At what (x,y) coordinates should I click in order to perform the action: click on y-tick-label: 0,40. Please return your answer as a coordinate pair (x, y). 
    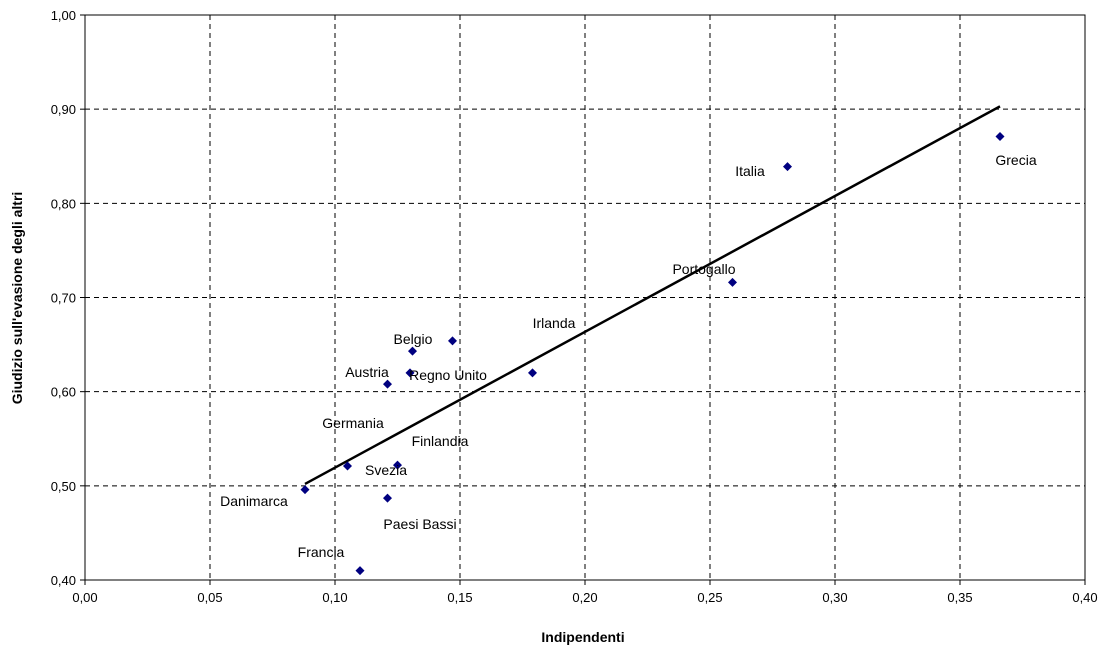
    Looking at the image, I should click on (63, 580).